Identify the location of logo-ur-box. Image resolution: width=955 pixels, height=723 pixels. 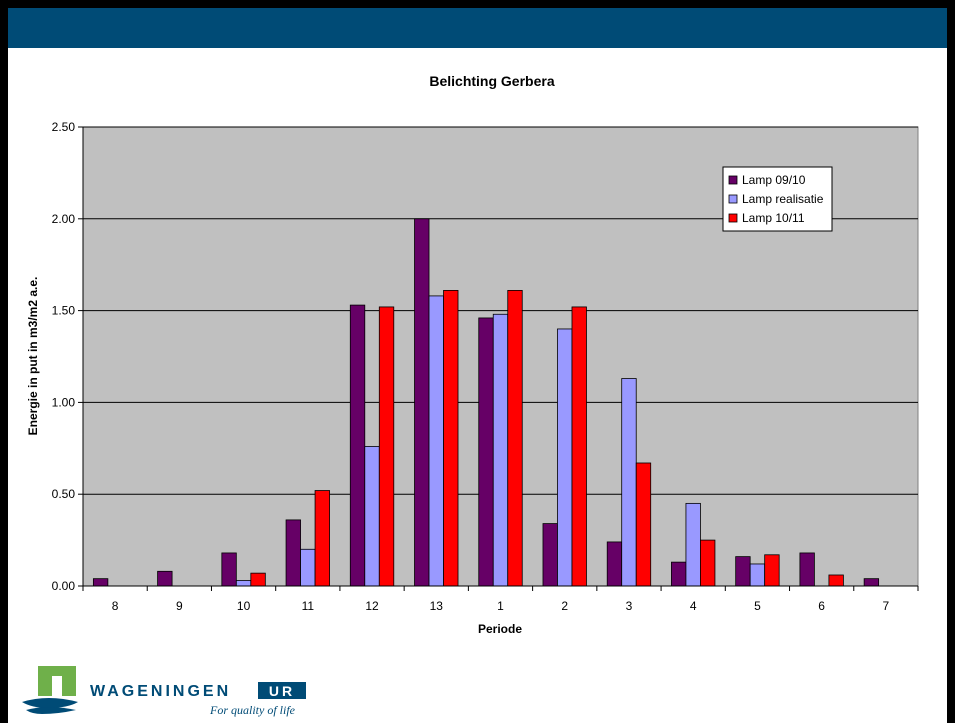
(282, 690).